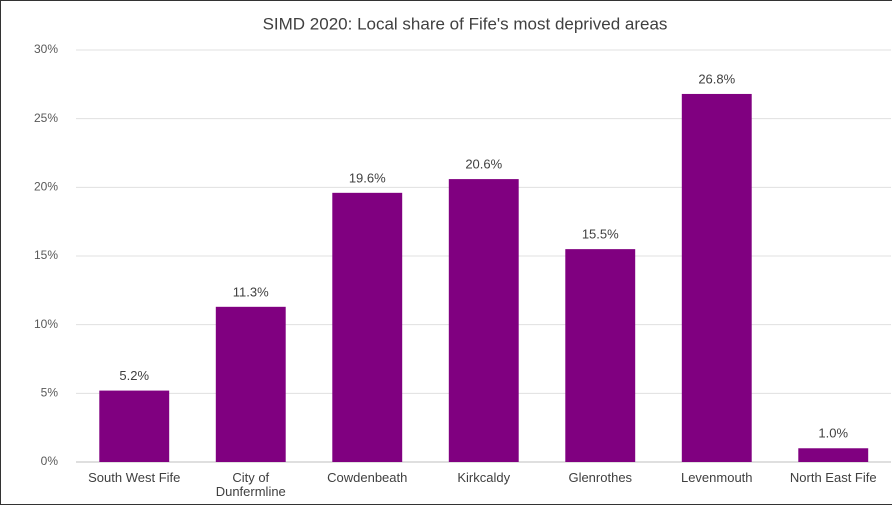  Describe the element at coordinates (716, 477) in the screenshot. I see `x-tick-label: Levenmouth` at that location.